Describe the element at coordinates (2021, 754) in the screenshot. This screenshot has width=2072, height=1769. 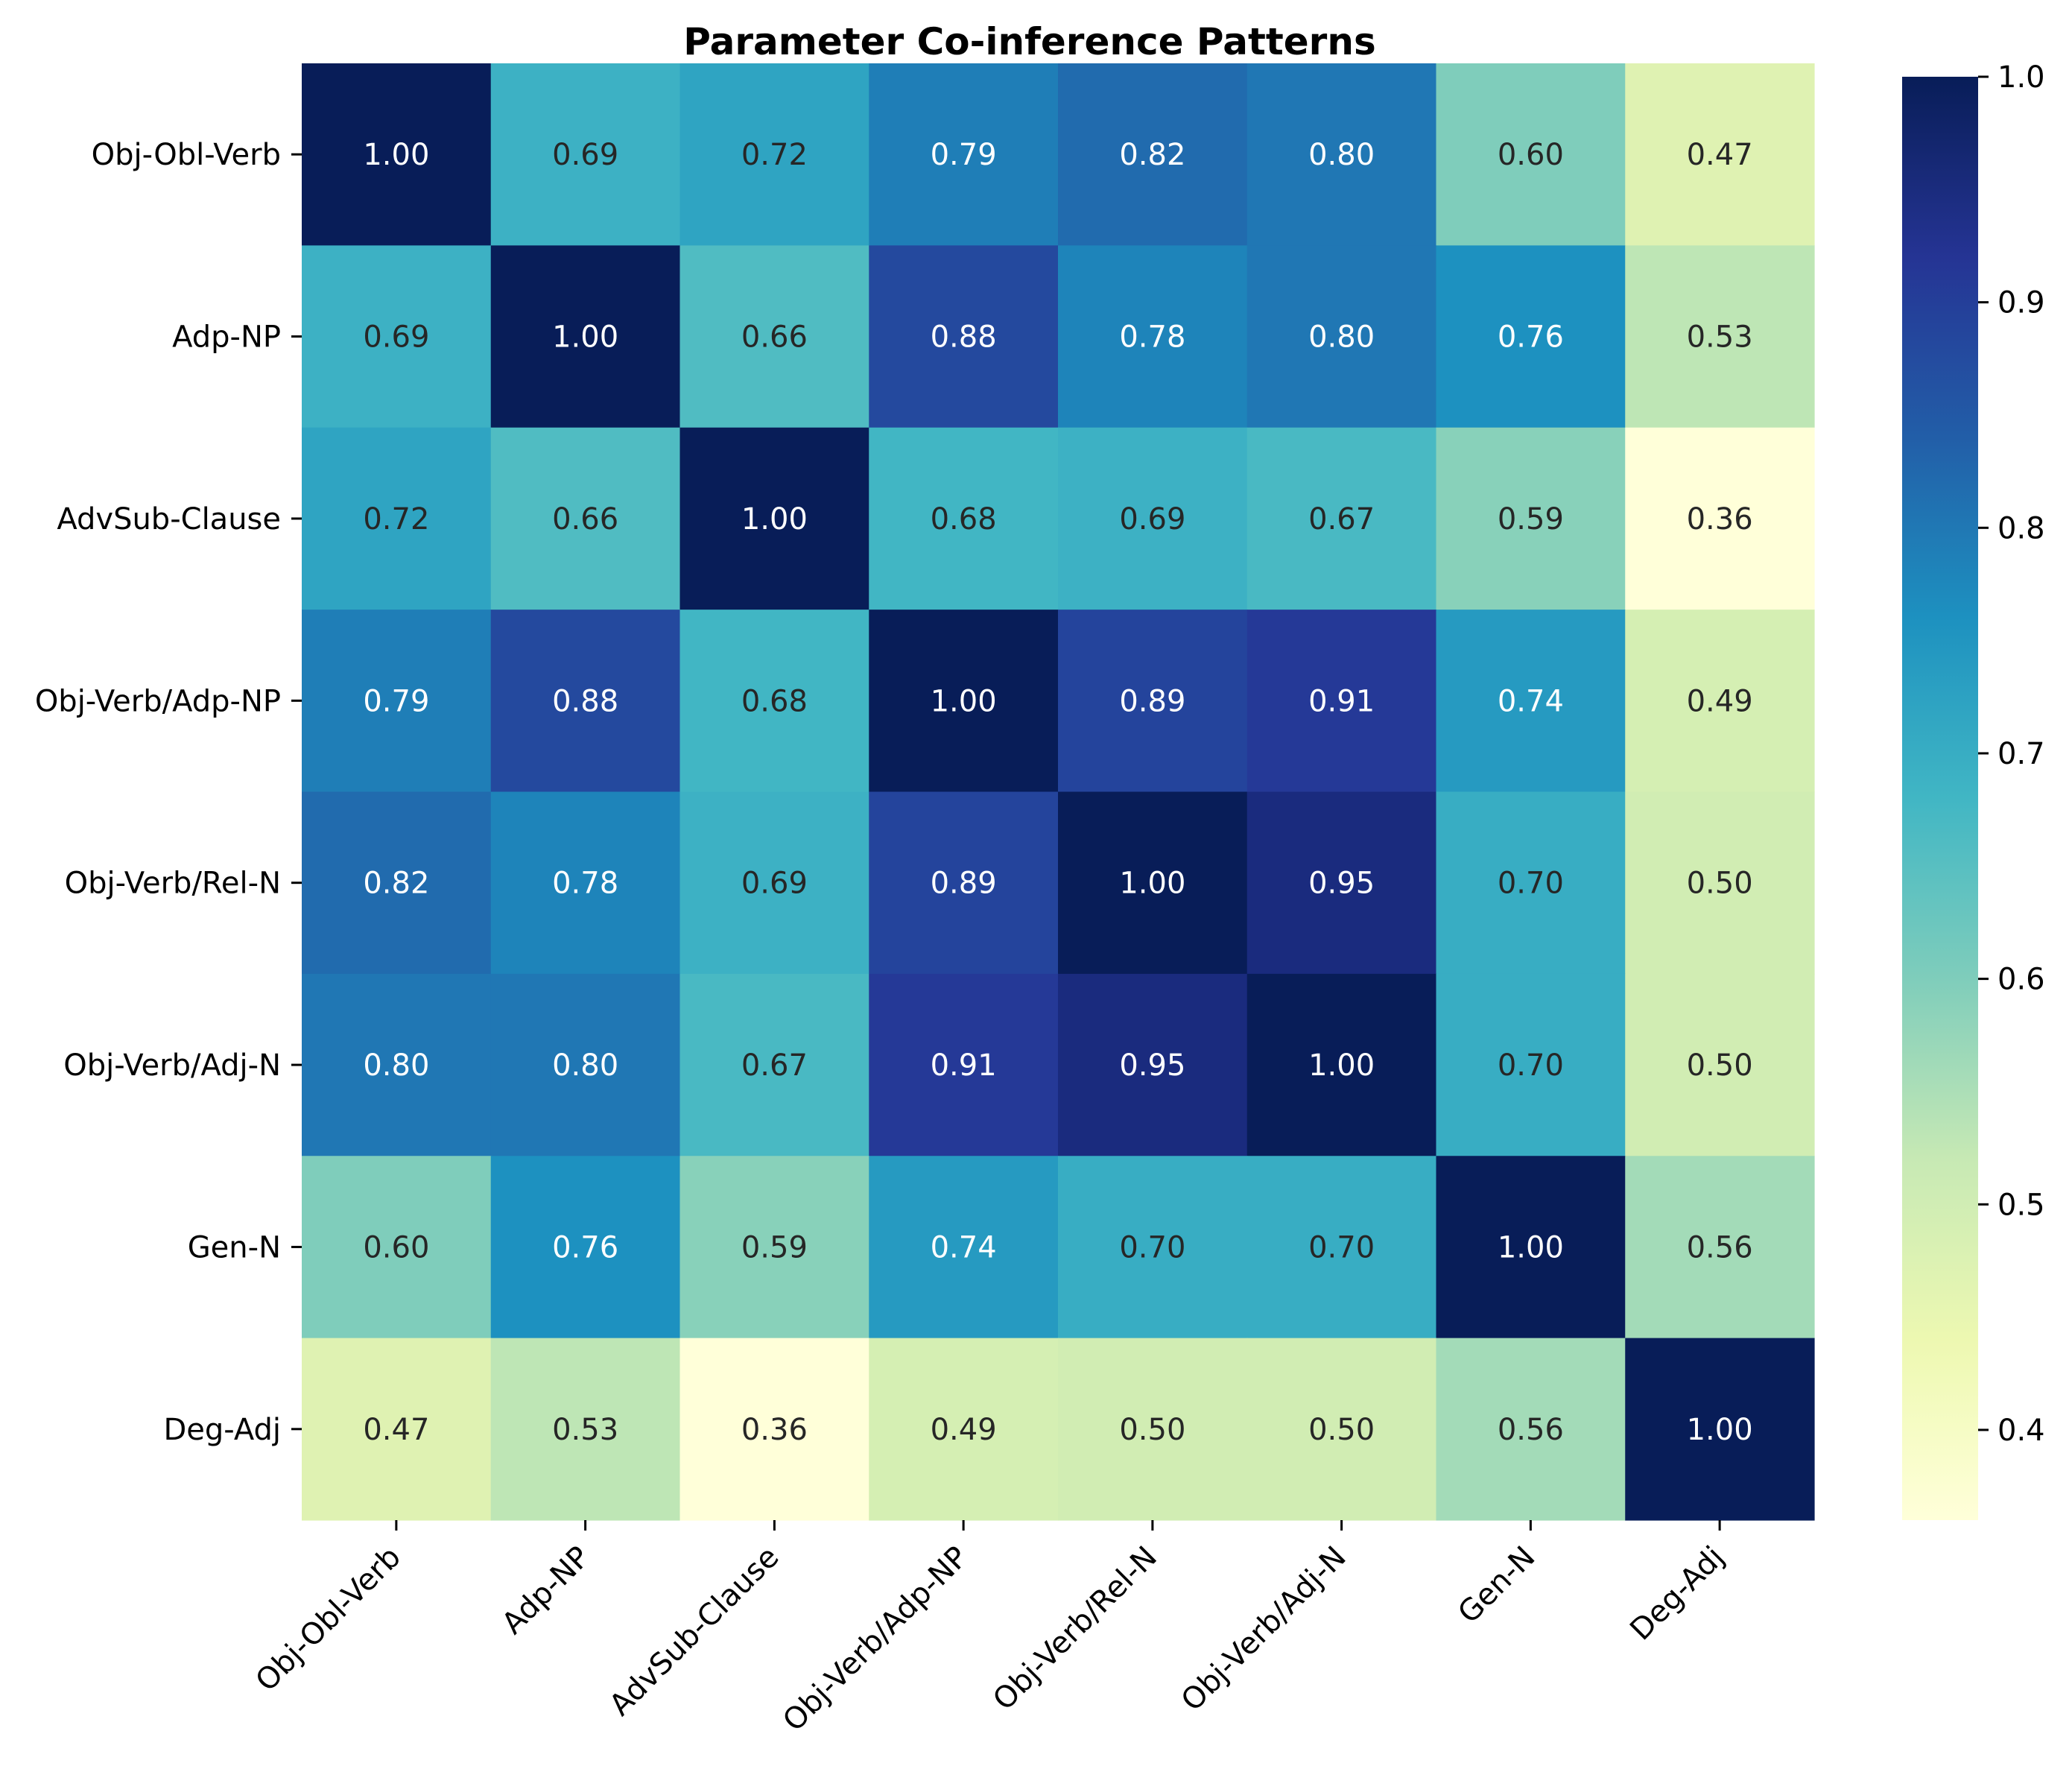
I see `colorbar-tick-label: 0.7` at that location.